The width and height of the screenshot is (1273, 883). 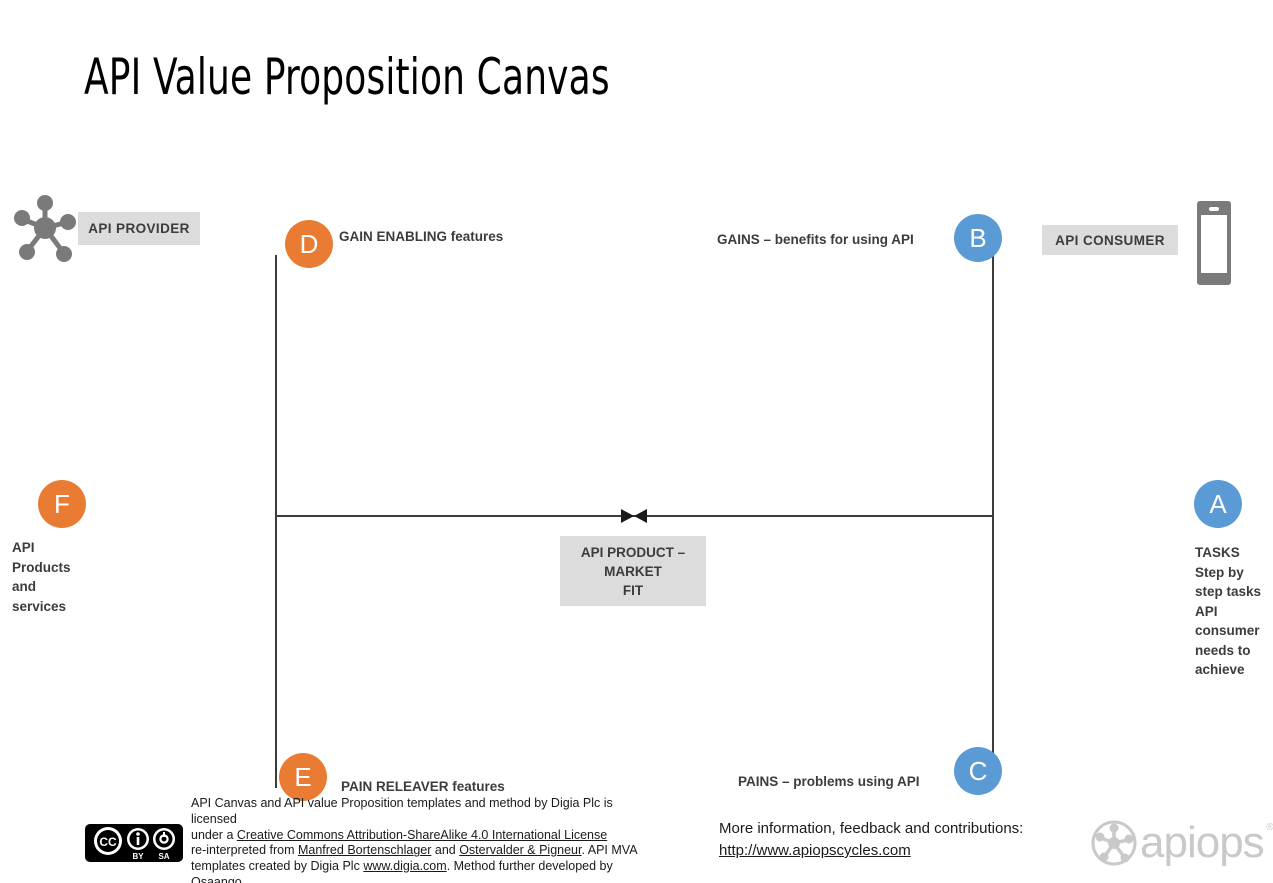 I want to click on arrow-right-pointing-icon, so click(x=627, y=516).